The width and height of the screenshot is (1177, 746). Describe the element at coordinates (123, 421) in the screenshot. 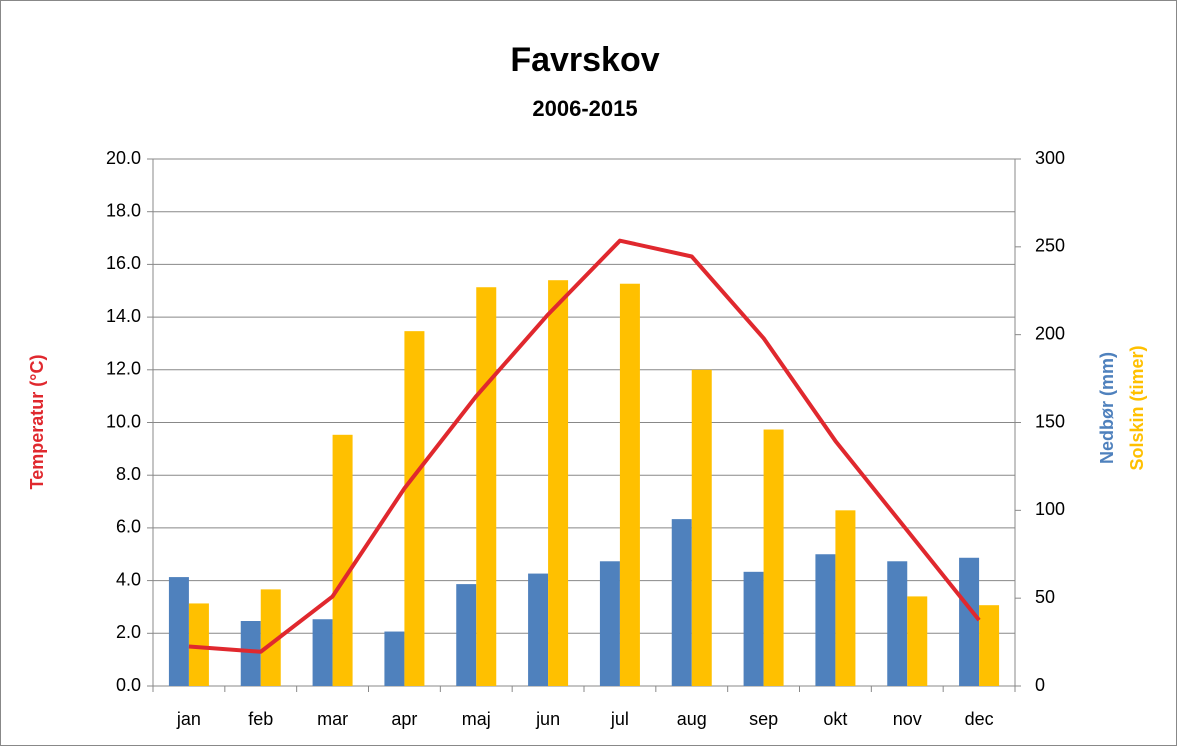

I see `y-tick-label: 10.0` at that location.